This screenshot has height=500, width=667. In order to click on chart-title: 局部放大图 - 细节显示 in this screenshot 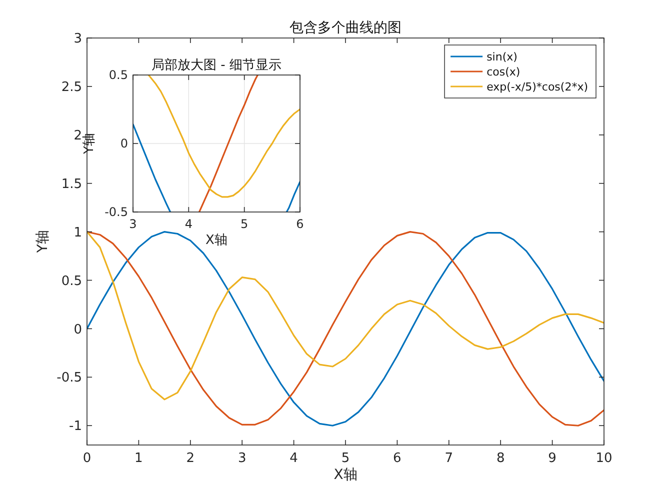, I will do `click(217, 65)`.